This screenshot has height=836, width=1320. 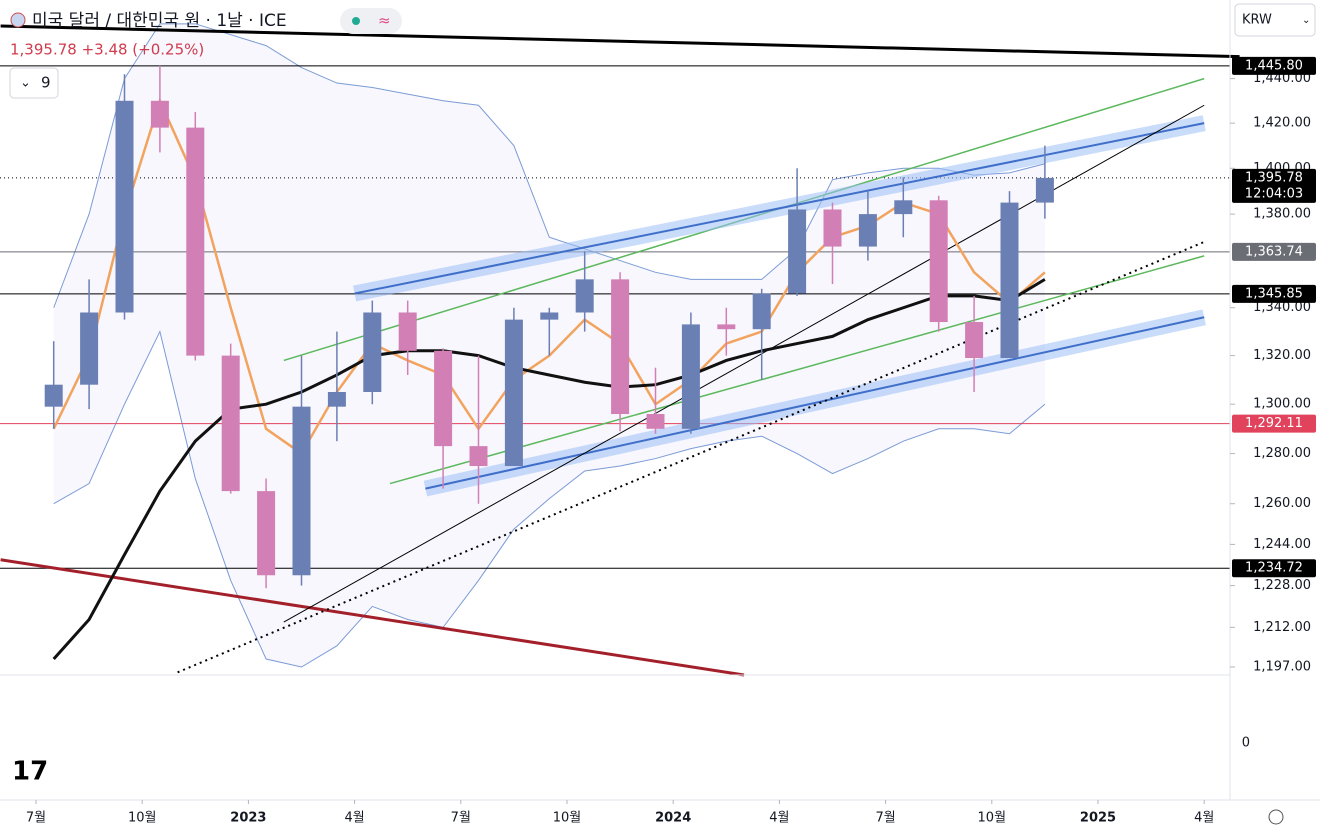 I want to click on price-label: 1,363.74, so click(x=1274, y=251).